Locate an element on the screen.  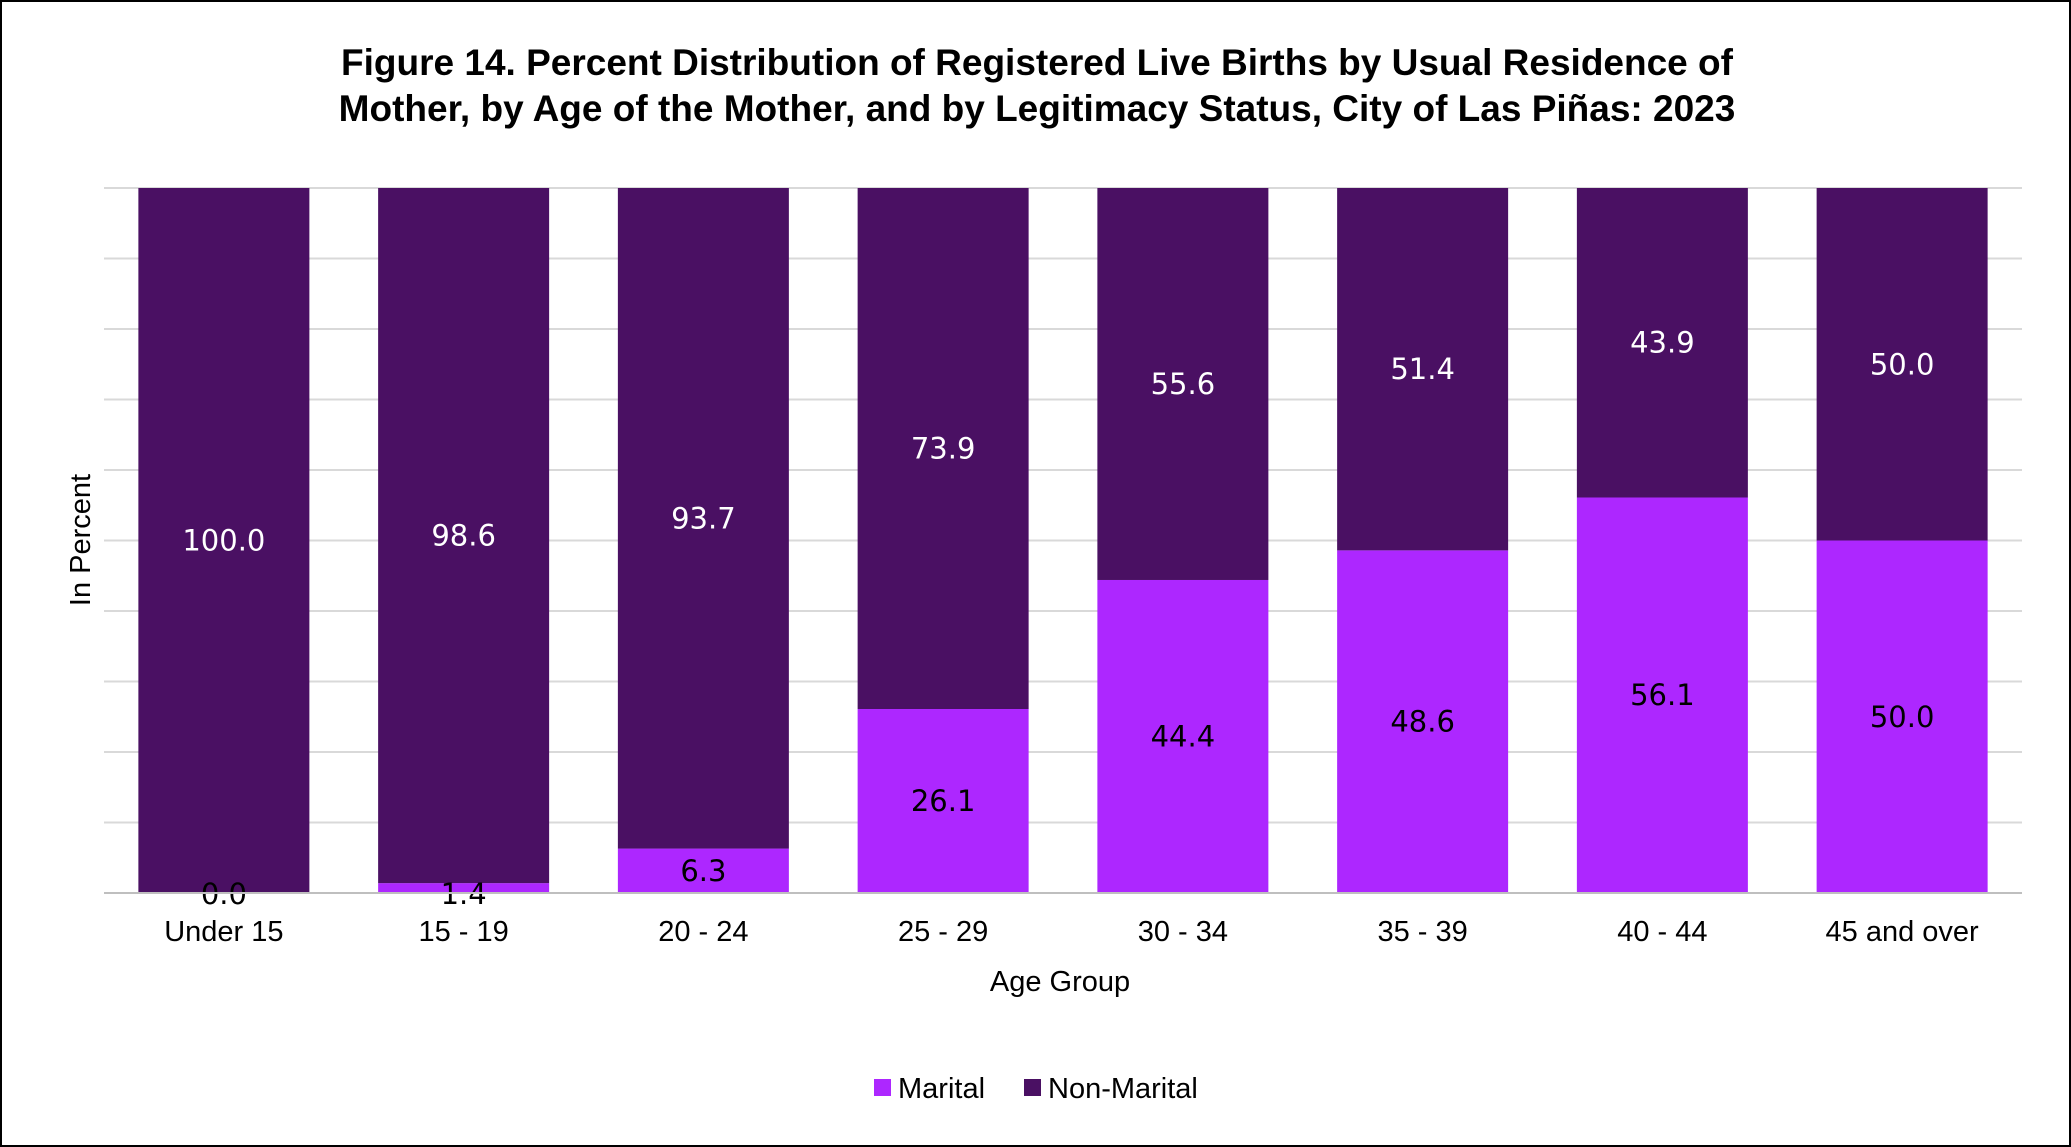
x-axis-title: Age Group is located at coordinates (1060, 982).